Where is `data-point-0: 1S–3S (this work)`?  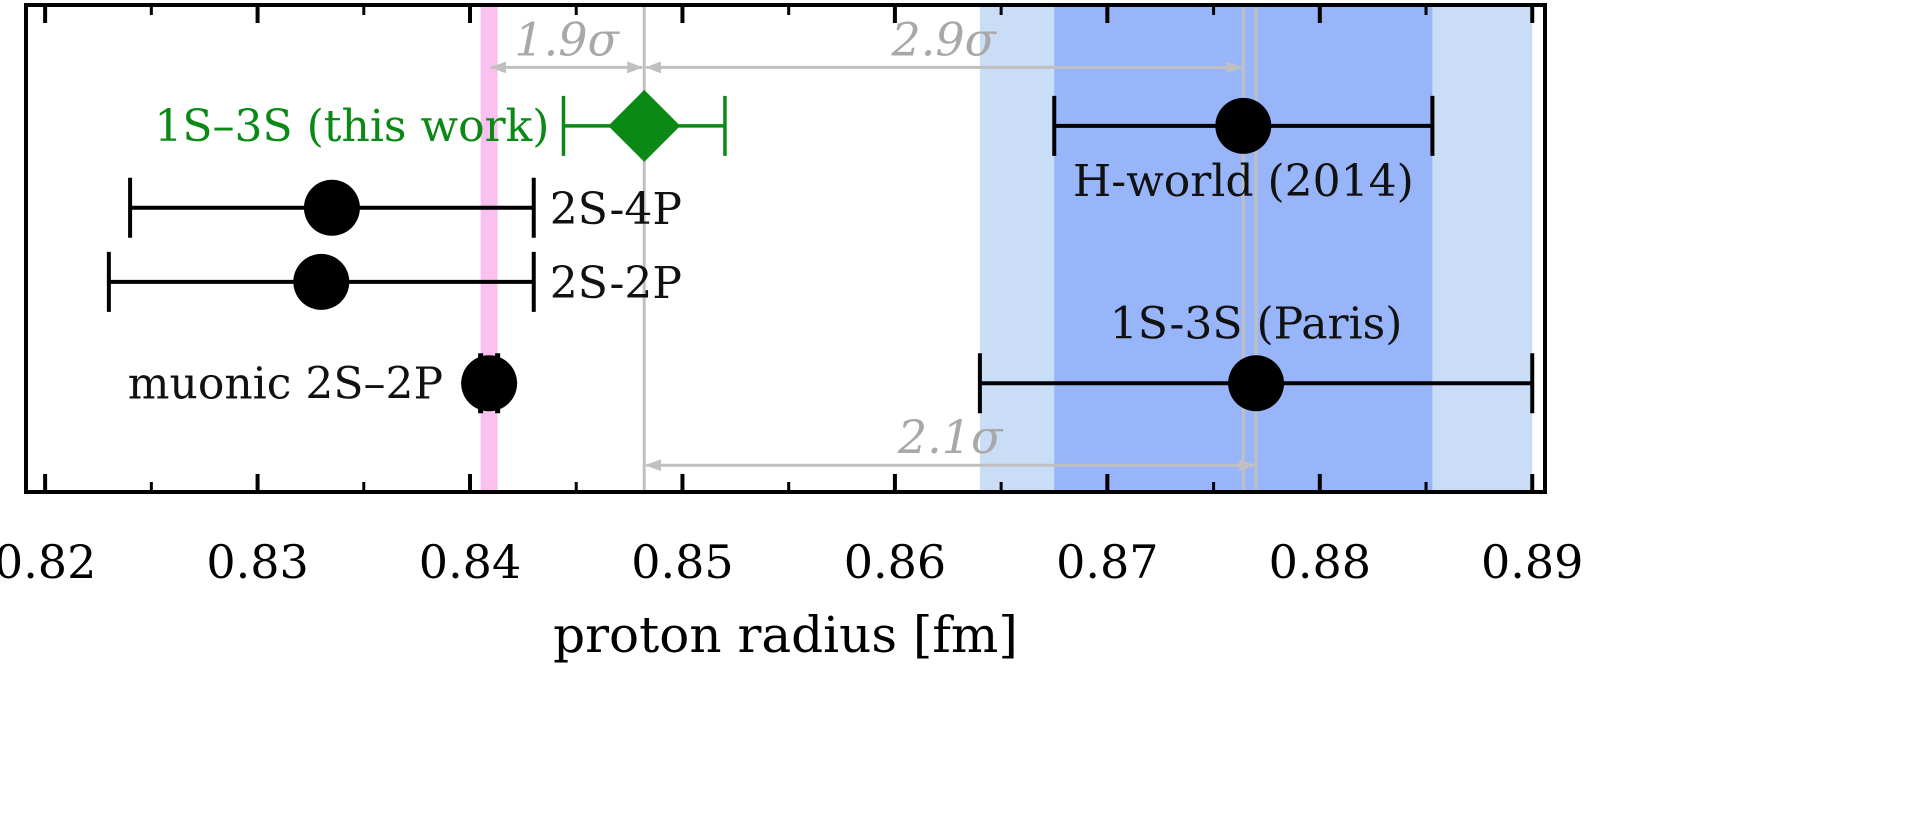 data-point-0: 1S–3S (this work) is located at coordinates (440, 125).